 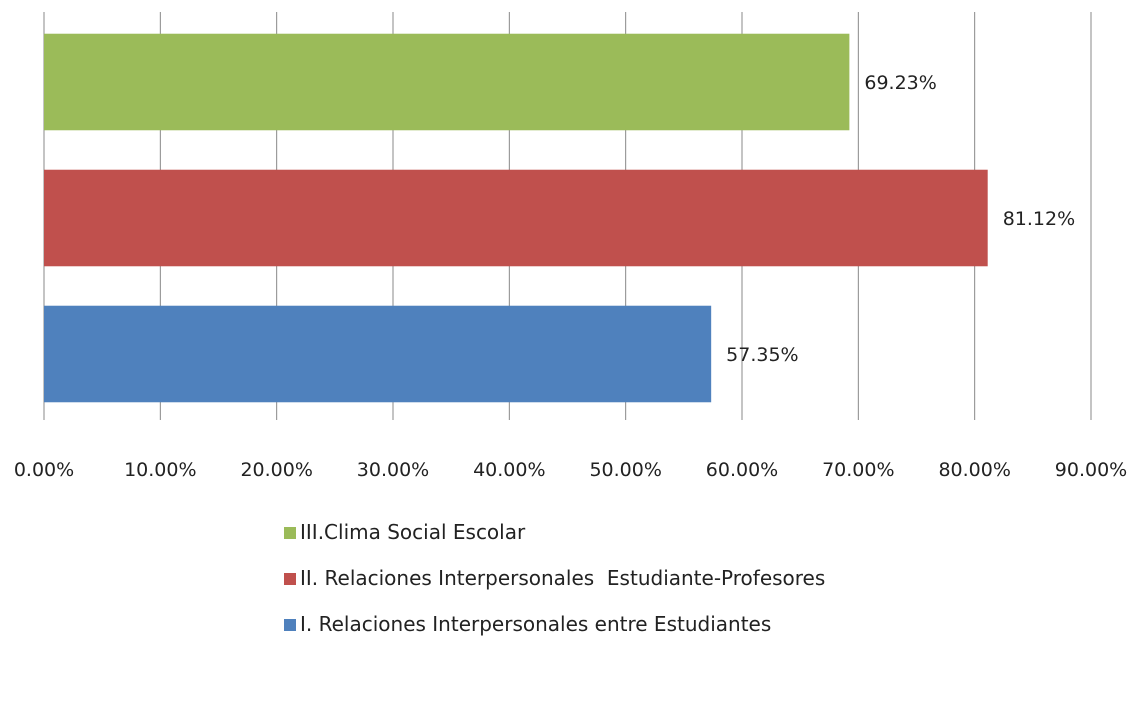 I want to click on x-tick-label: 30.00%, so click(x=393, y=470).